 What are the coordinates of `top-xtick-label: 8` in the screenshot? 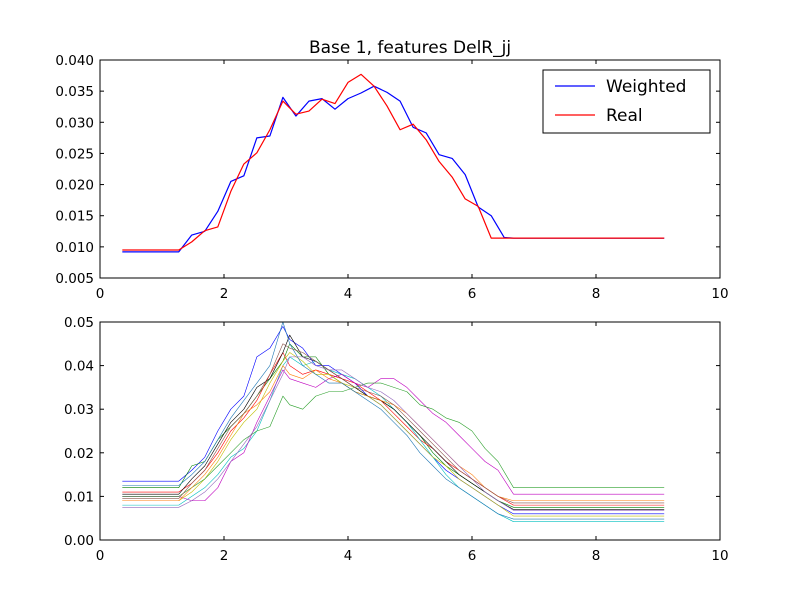 It's located at (596, 294).